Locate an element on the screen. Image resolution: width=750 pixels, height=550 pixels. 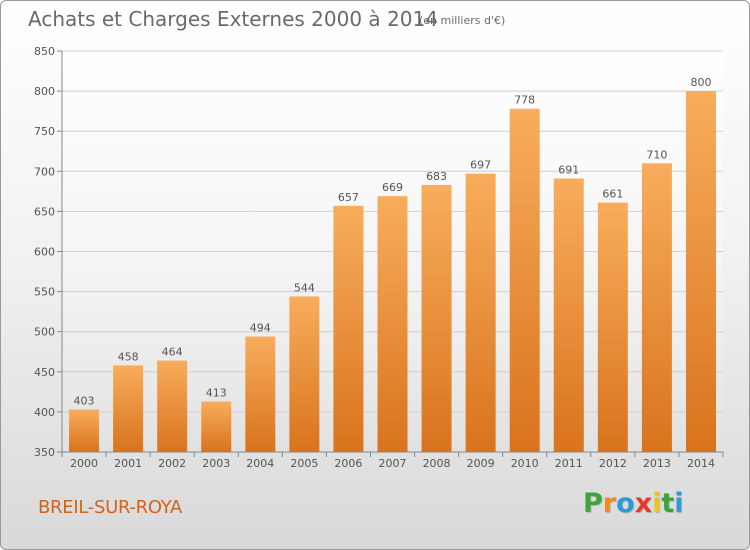
data-label: 710 is located at coordinates (656, 154).